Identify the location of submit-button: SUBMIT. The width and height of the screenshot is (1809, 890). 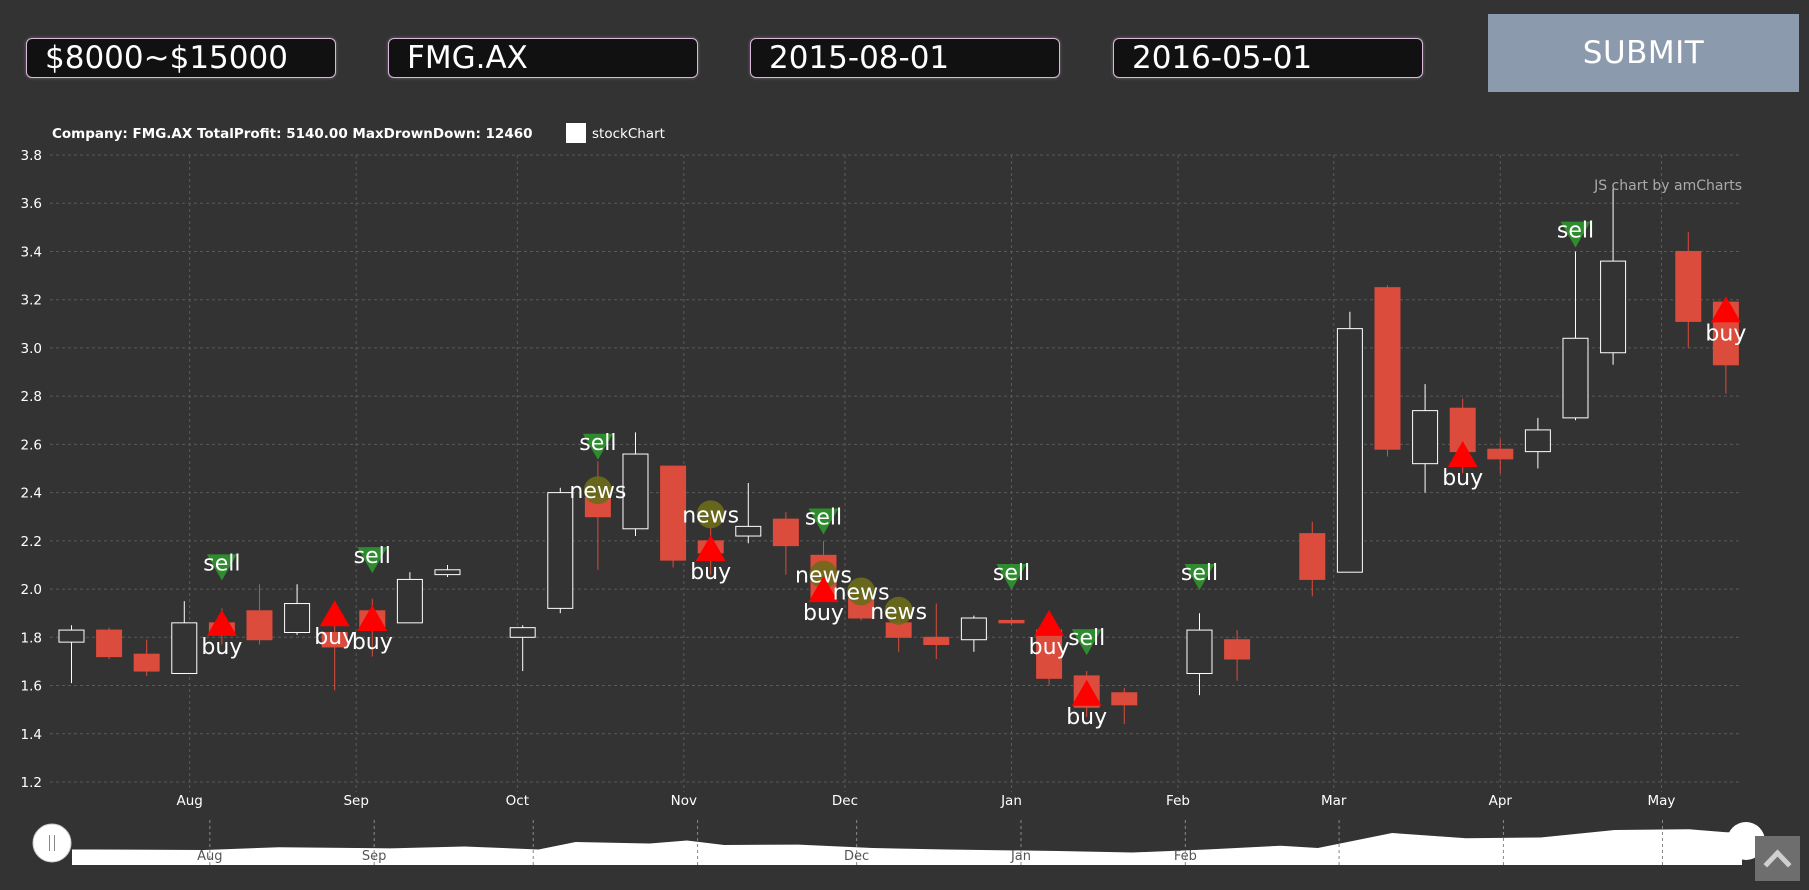
(1643, 53).